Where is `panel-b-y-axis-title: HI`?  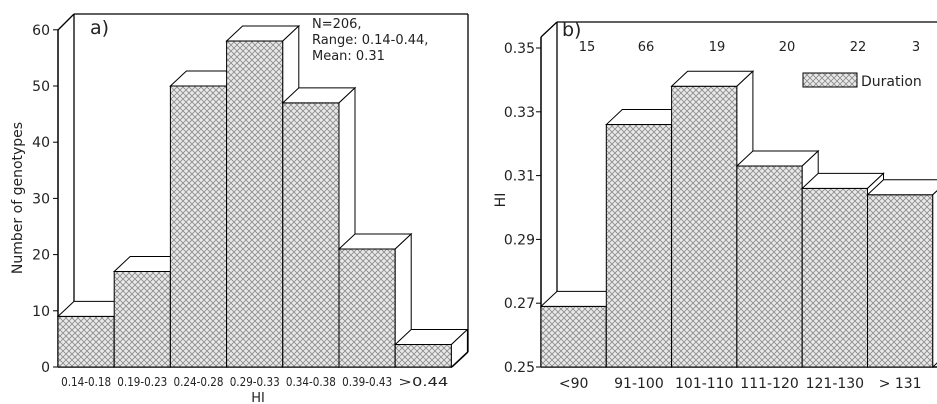
panel-b-y-axis-title: HI is located at coordinates (501, 200).